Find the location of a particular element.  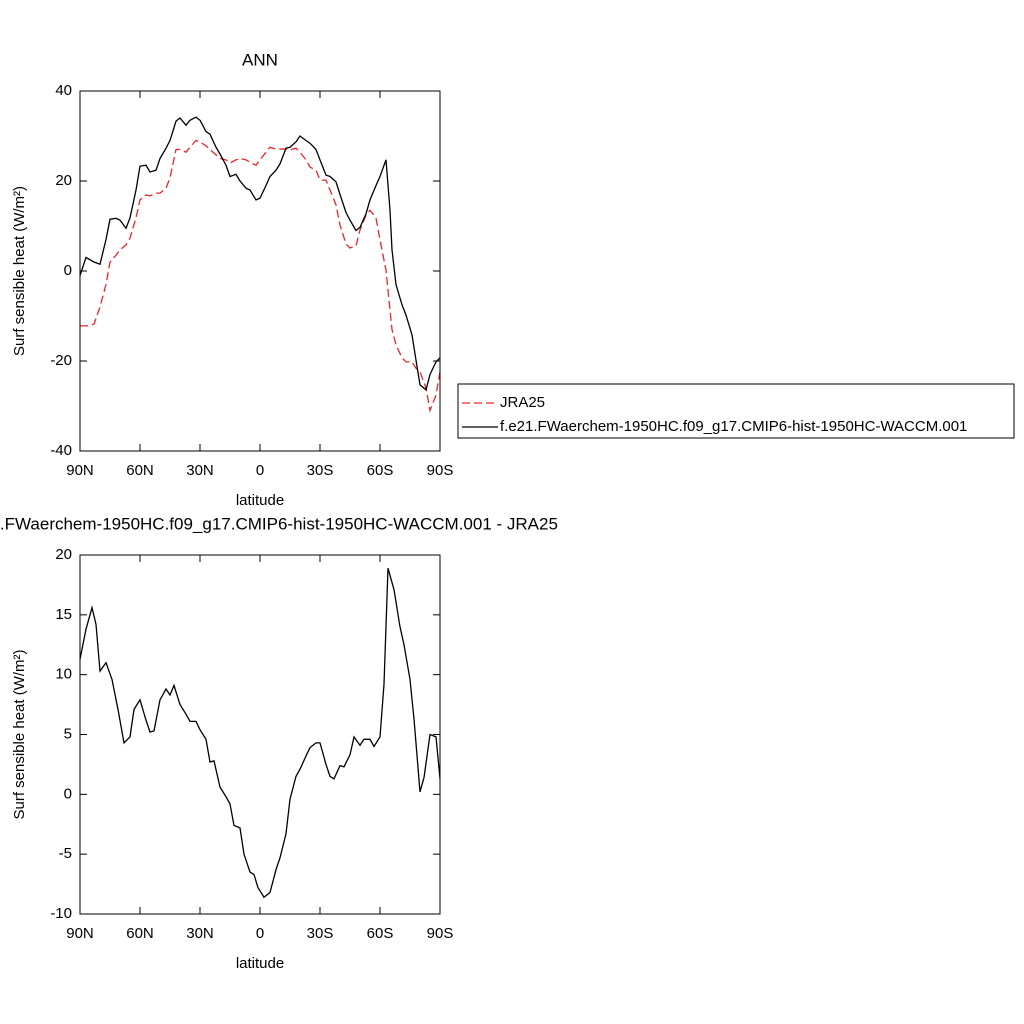

legend-box is located at coordinates (736, 411).